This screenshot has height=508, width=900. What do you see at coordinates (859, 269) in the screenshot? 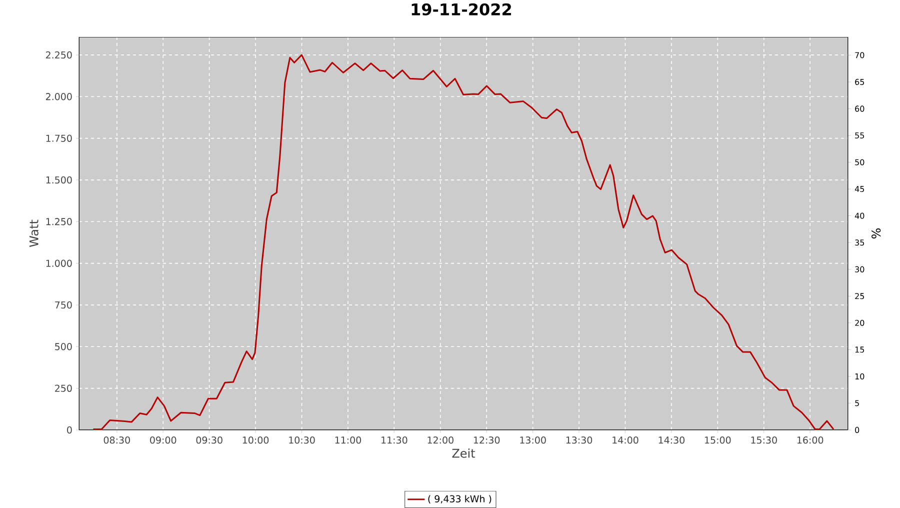
I see `y2-tick-label: 30` at bounding box center [859, 269].